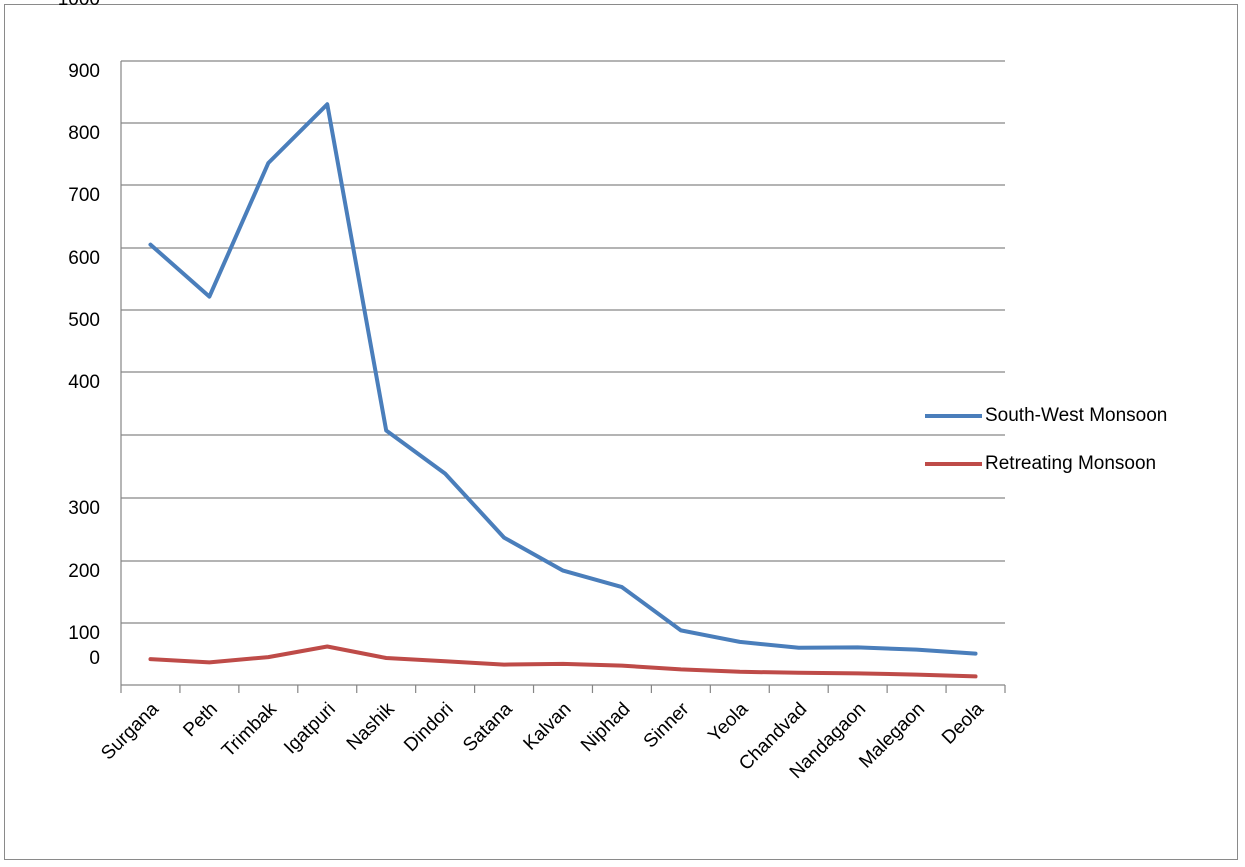 This screenshot has width=1245, height=867. What do you see at coordinates (249, 729) in the screenshot?
I see `x-tick-label: Trimbak` at bounding box center [249, 729].